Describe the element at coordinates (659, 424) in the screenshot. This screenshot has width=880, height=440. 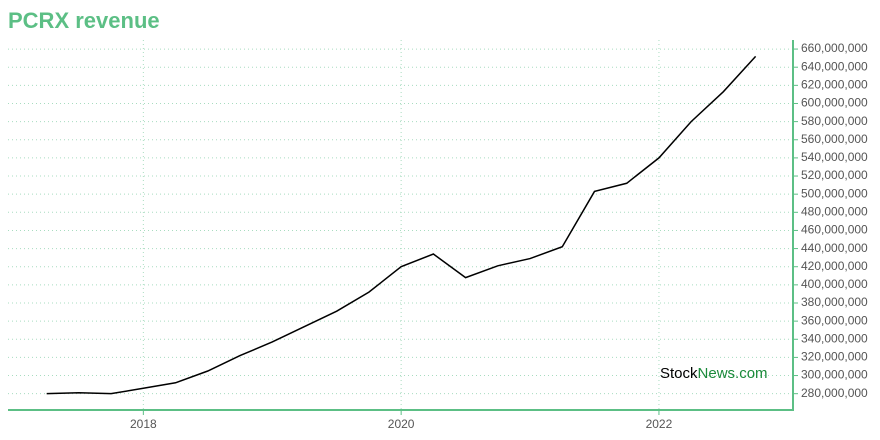
I see `x-tick-label: 2022` at that location.